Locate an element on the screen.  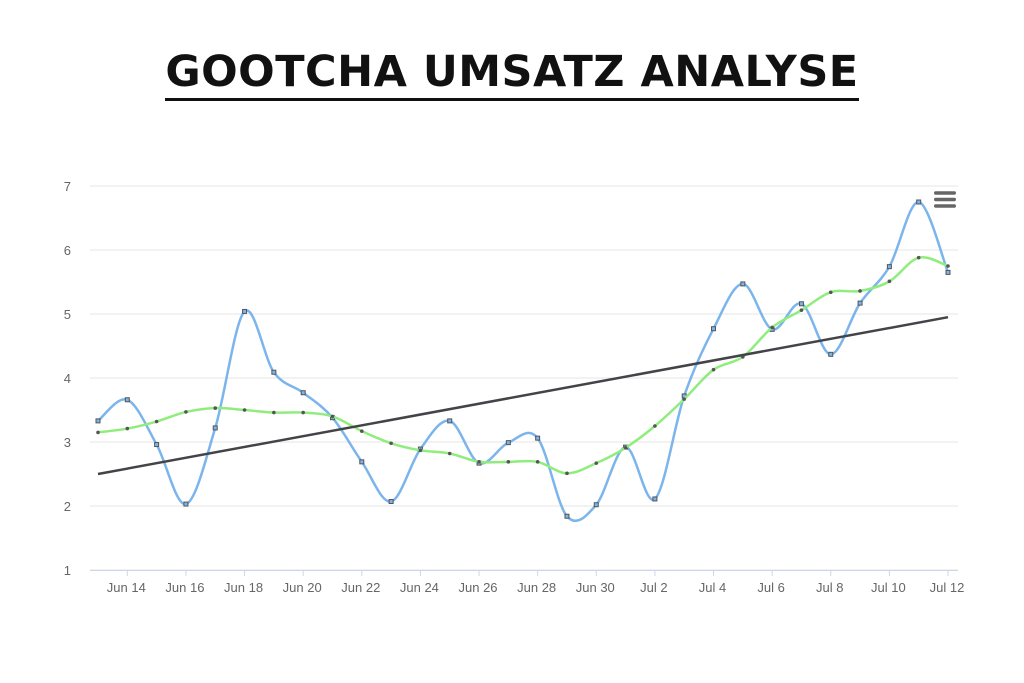
x-tick-label: Jun 26 is located at coordinates (478, 587).